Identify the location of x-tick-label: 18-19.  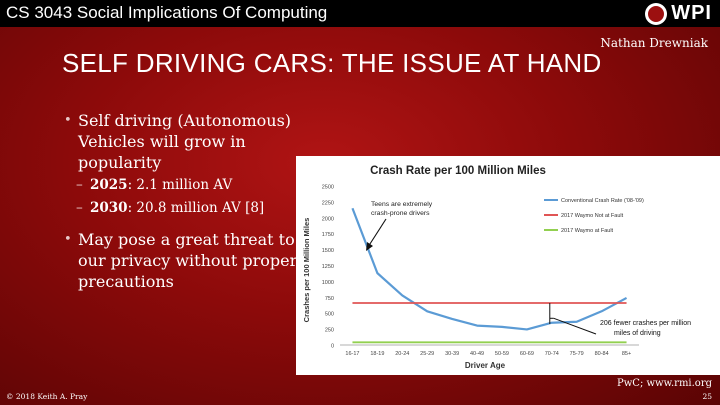
(377, 354).